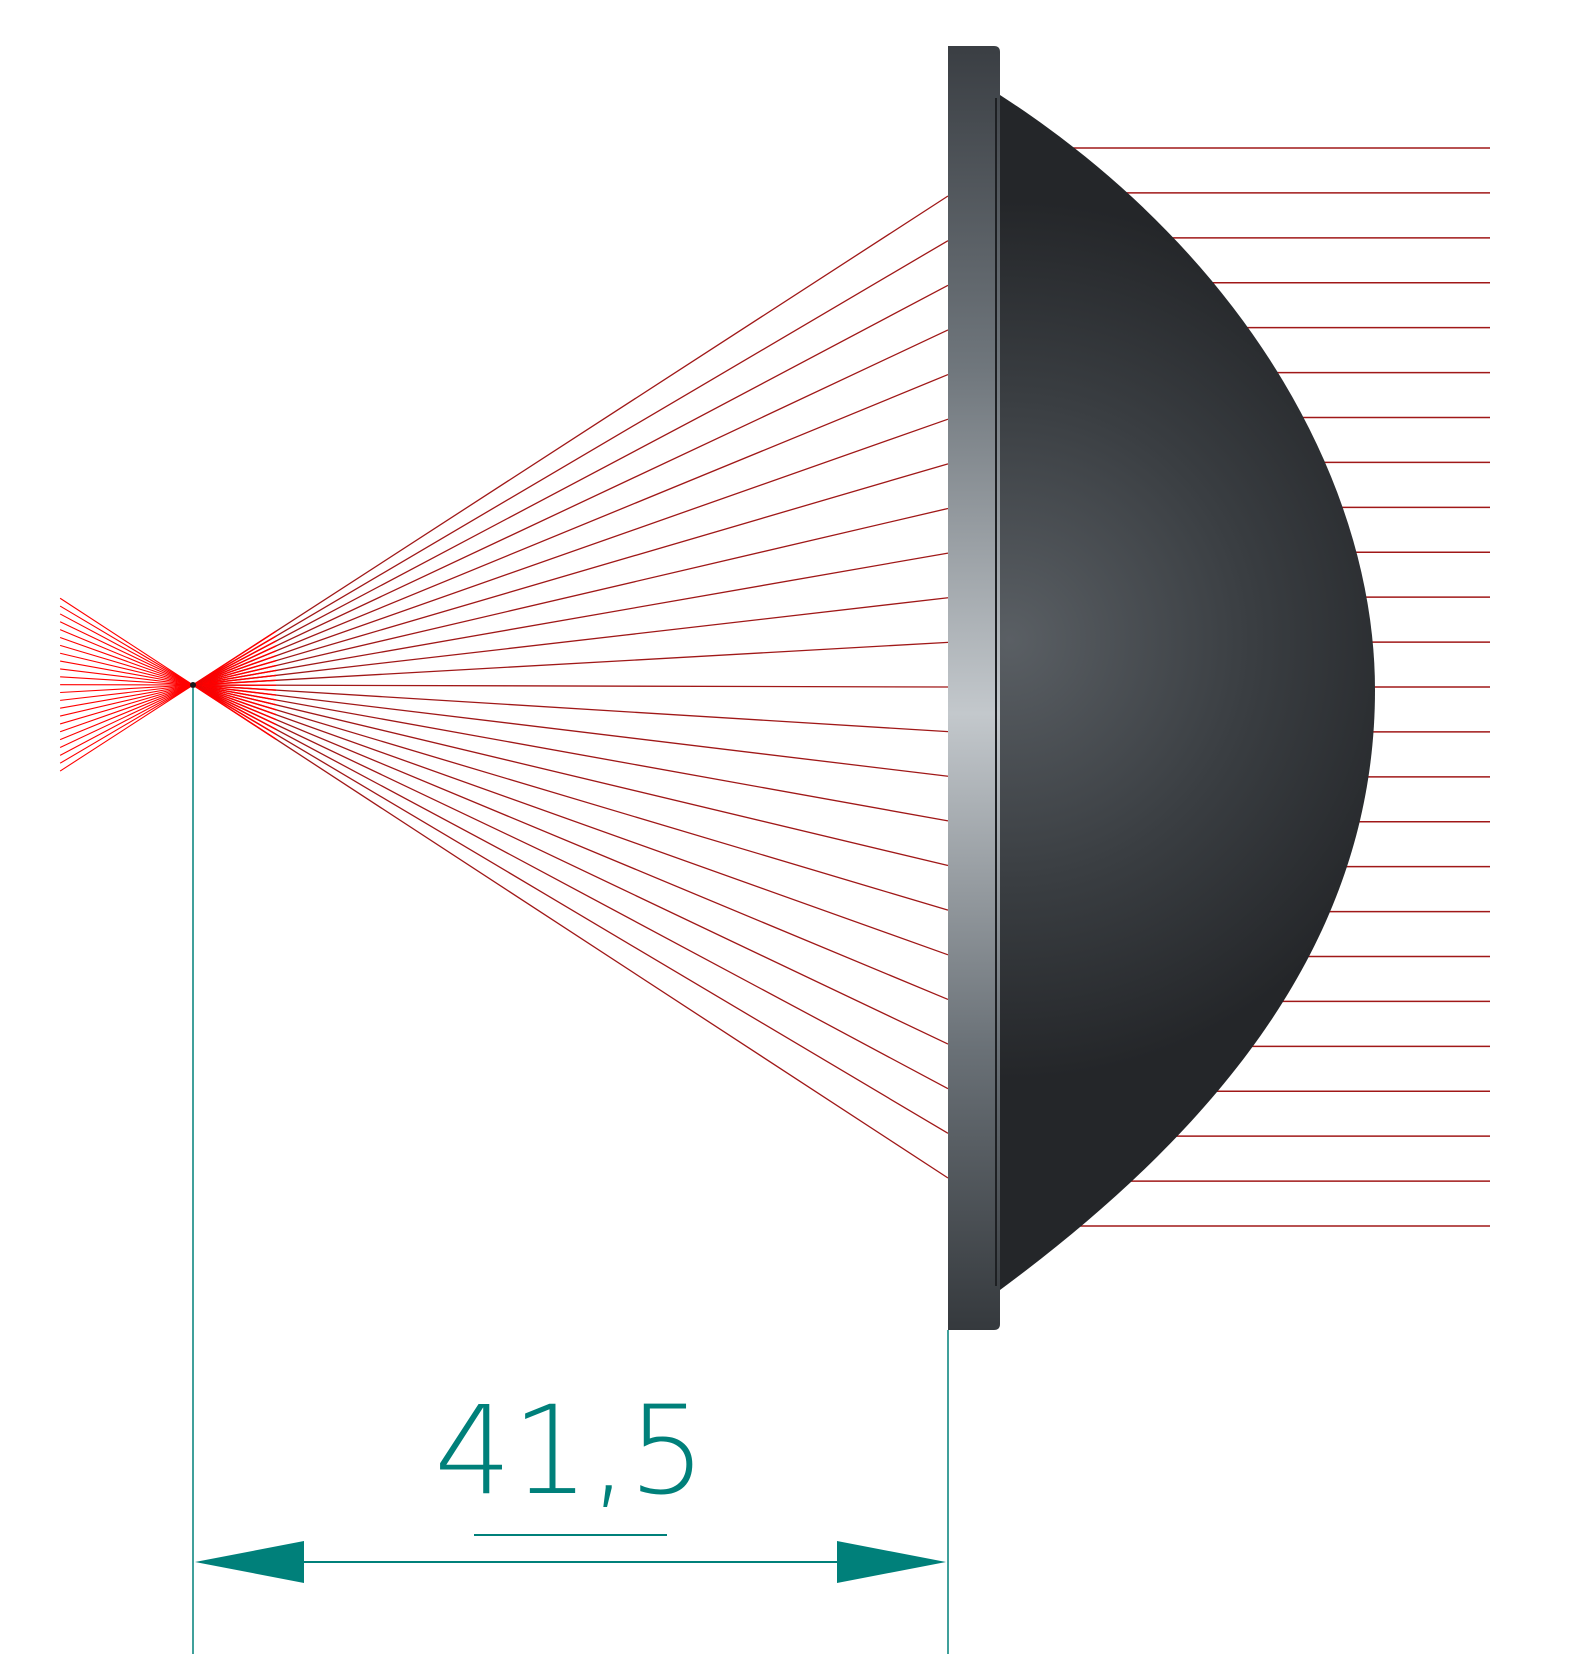 The width and height of the screenshot is (1572, 1654). I want to click on lens-flange, so click(974, 688).